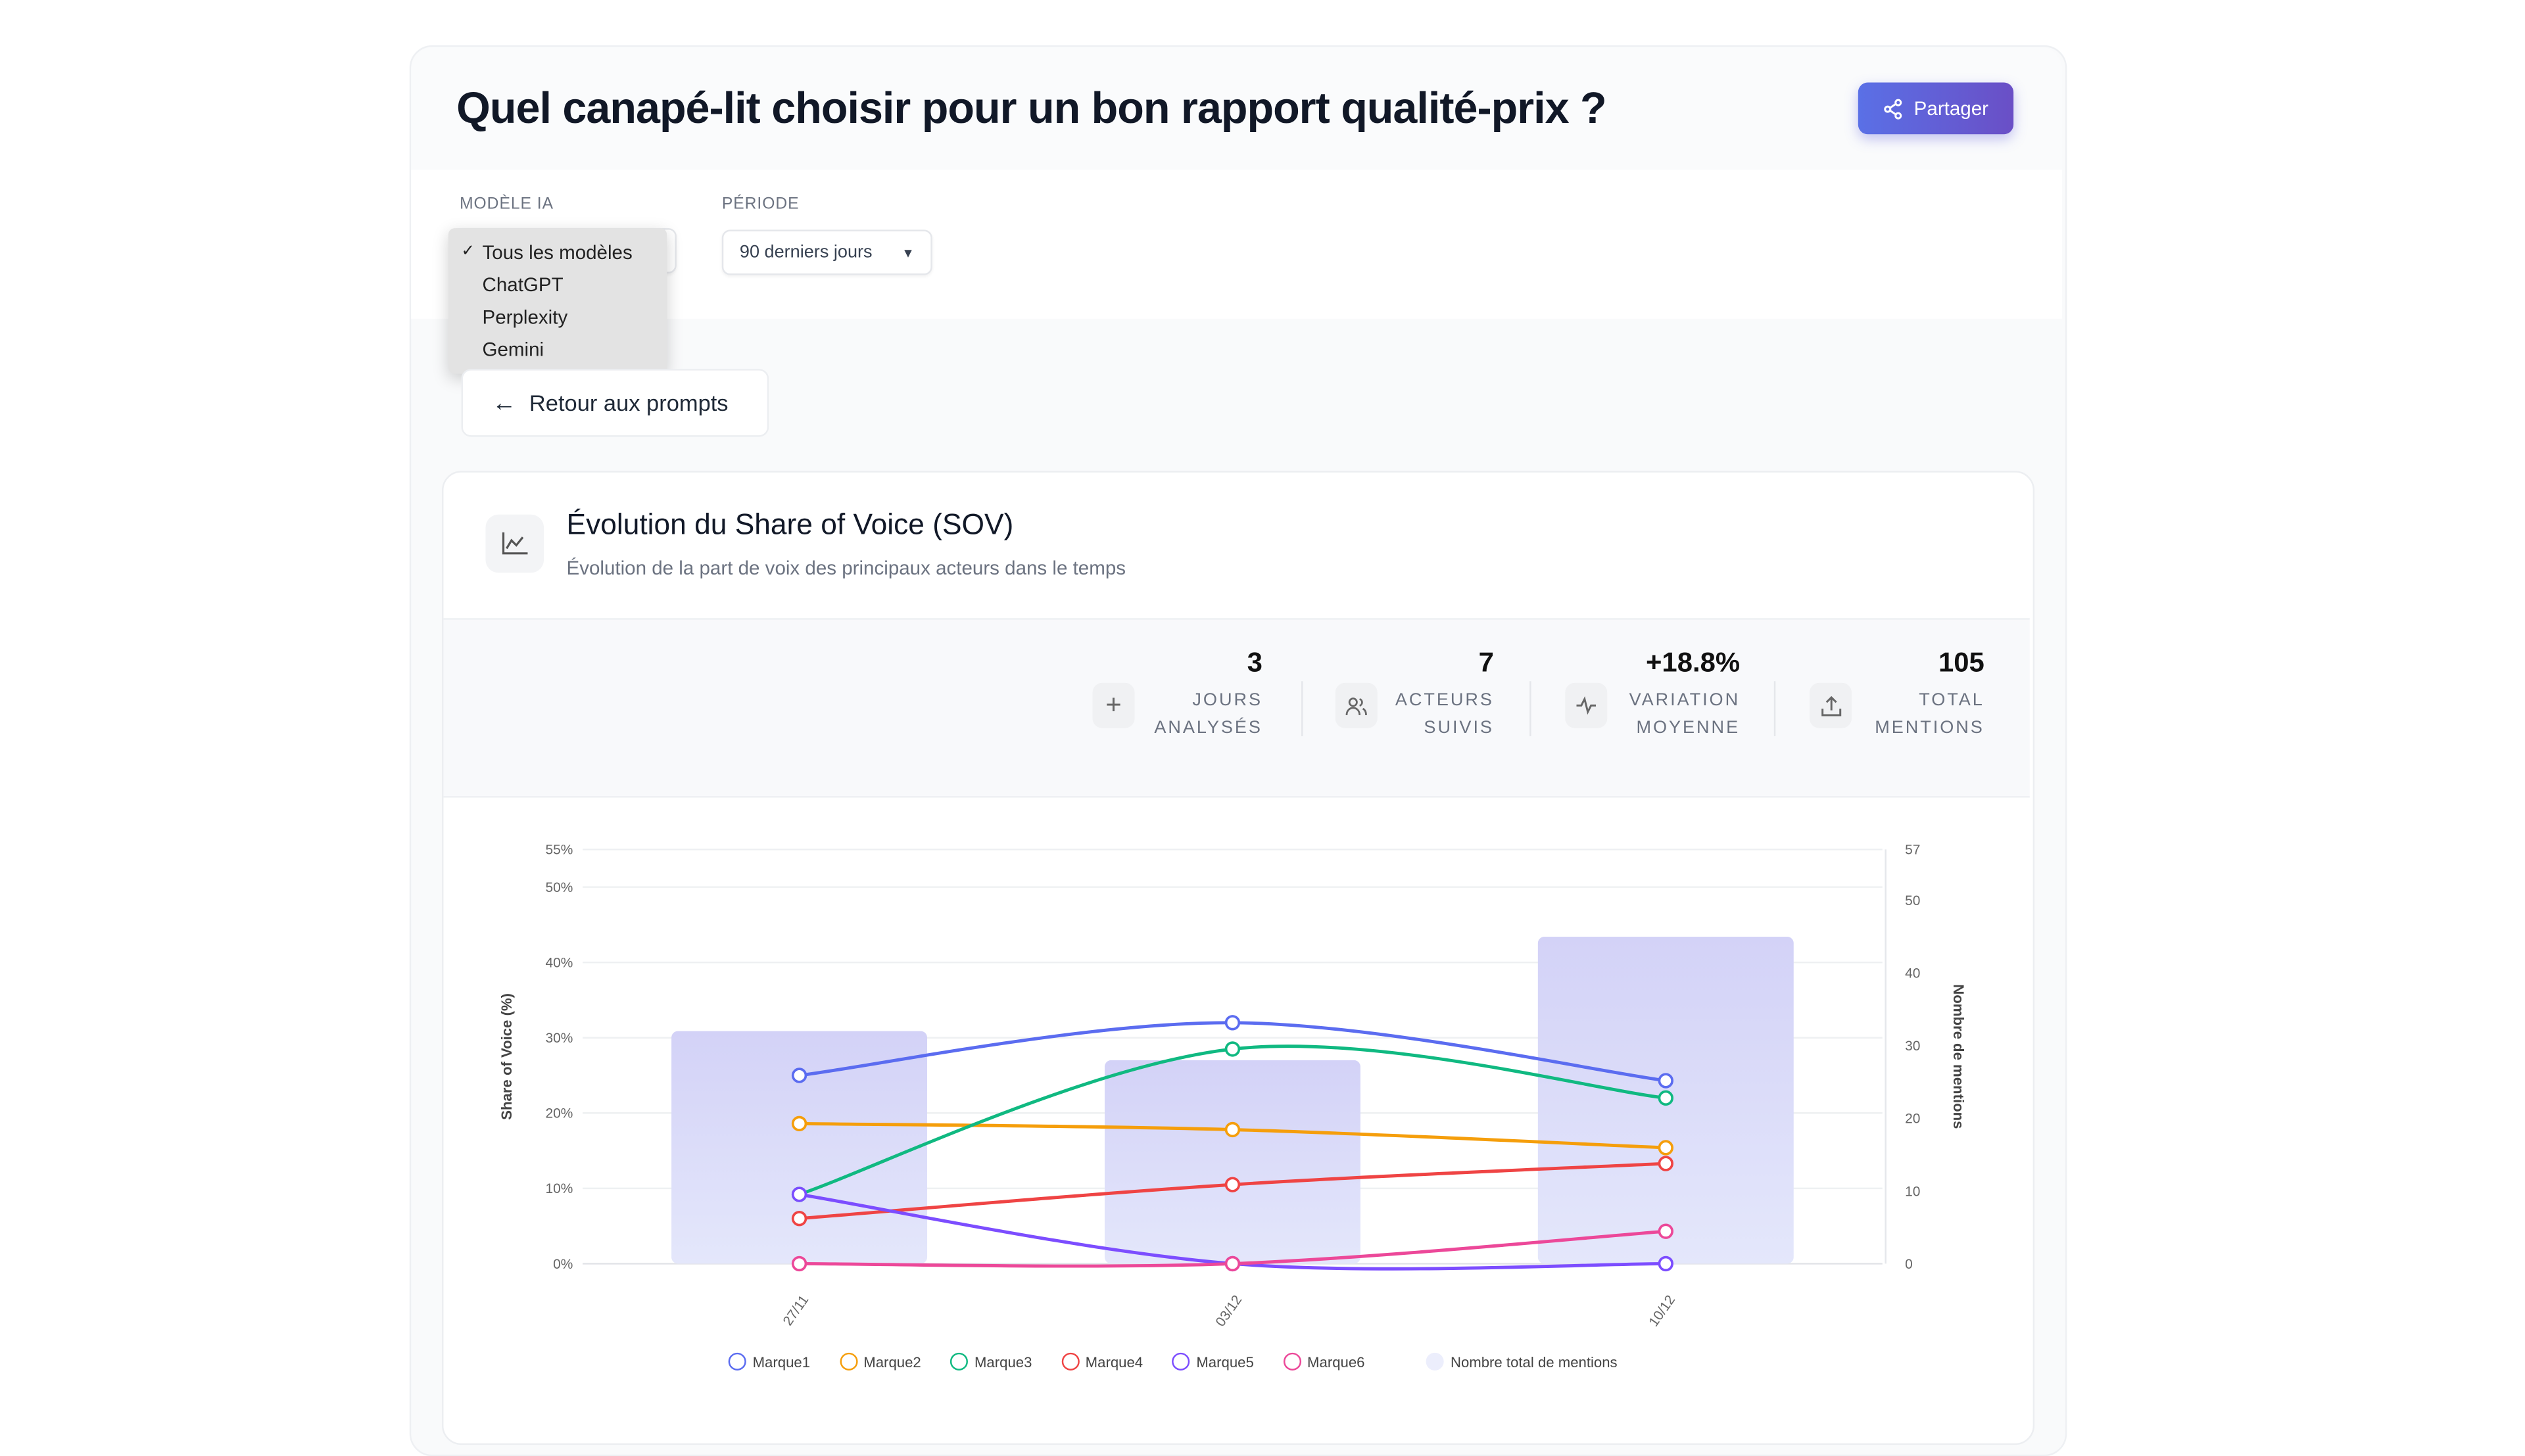 This screenshot has height=1456, width=2525. I want to click on y-tick-label: 50%, so click(559, 887).